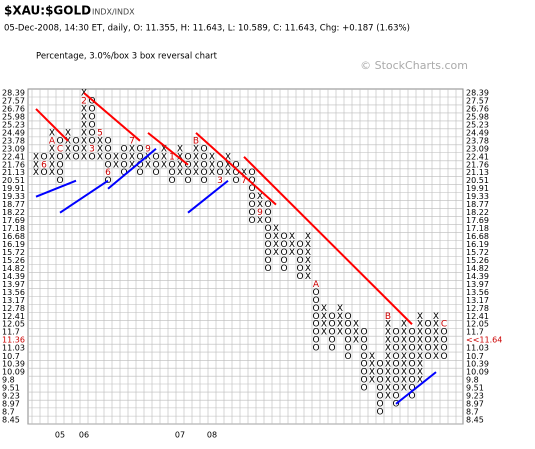 This screenshot has width=535, height=449. What do you see at coordinates (13, 220) in the screenshot?
I see `y-tick-label: 17.69` at bounding box center [13, 220].